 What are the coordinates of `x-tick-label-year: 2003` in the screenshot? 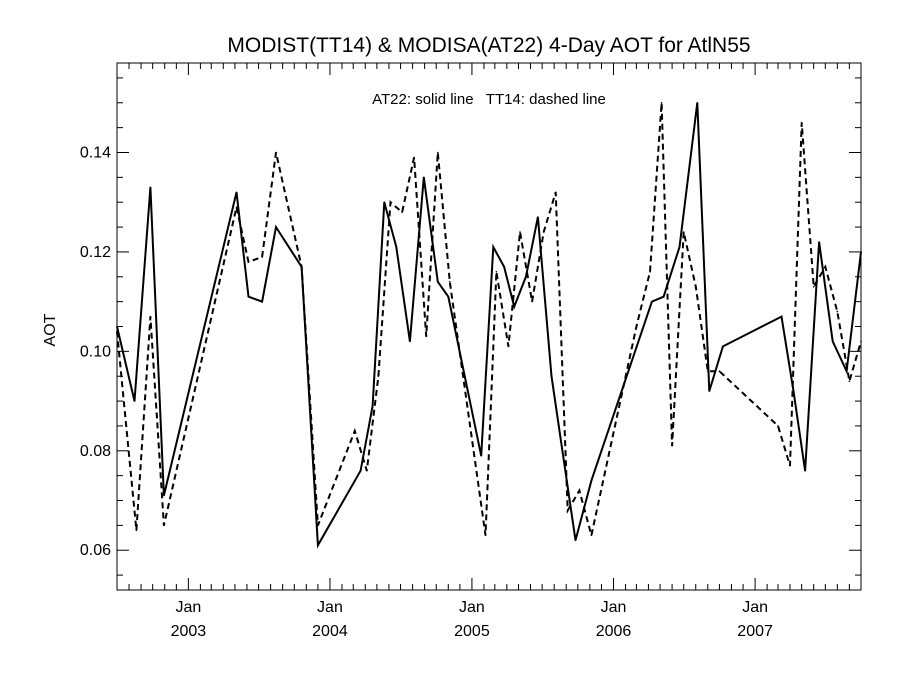 It's located at (189, 631).